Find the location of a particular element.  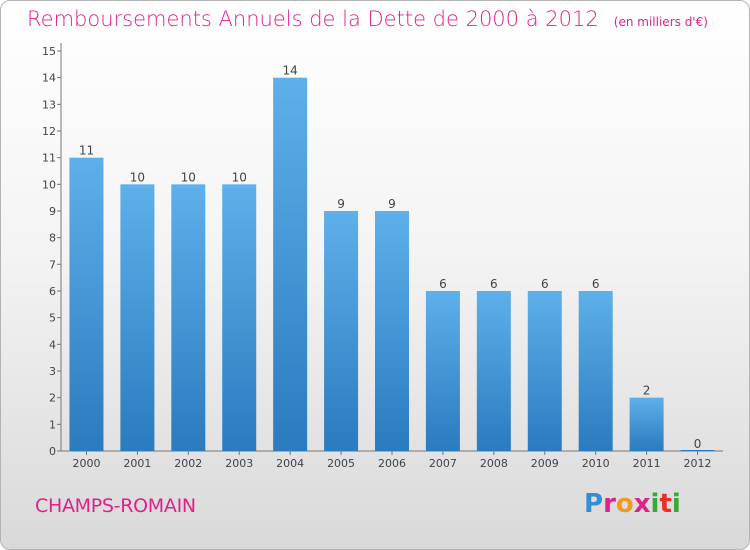

y-tick-label: 12 is located at coordinates (49, 131).